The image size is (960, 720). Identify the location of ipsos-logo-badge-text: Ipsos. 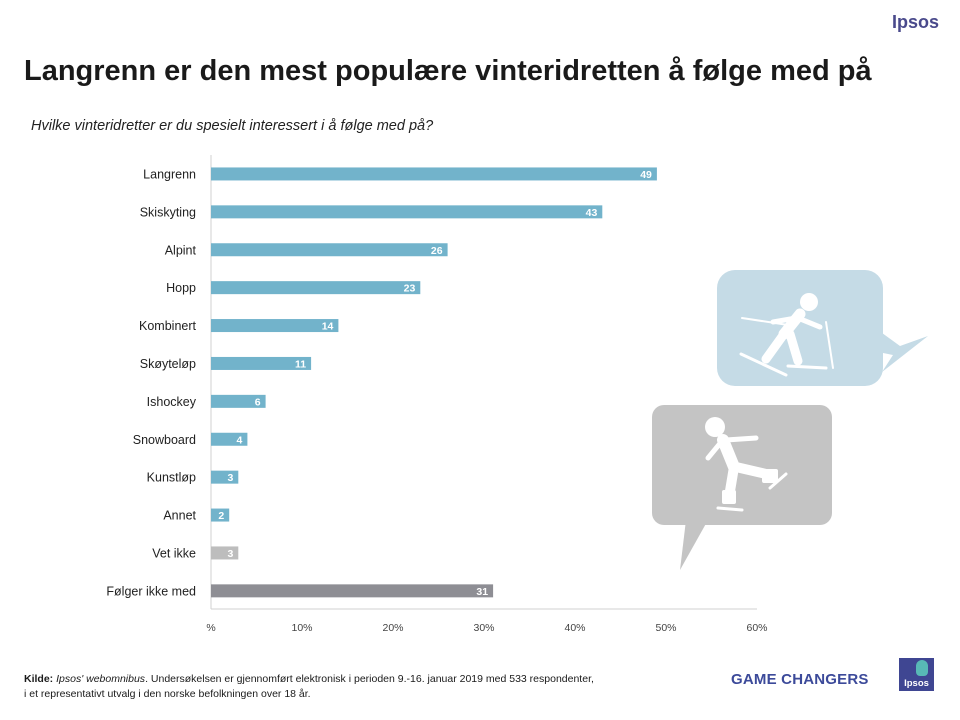
(916, 683).